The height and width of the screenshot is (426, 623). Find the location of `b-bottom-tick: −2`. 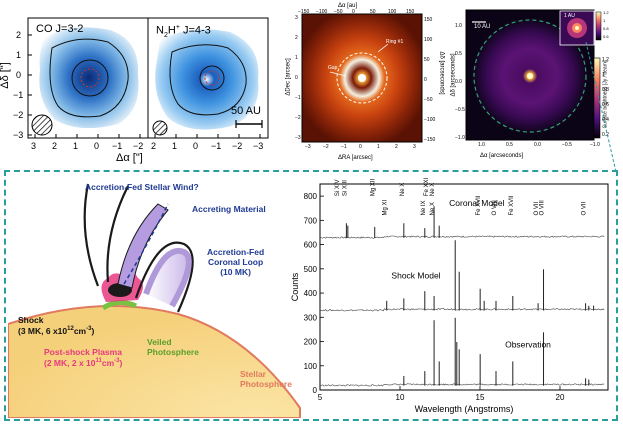

b-bottom-tick: −2 is located at coordinates (326, 147).